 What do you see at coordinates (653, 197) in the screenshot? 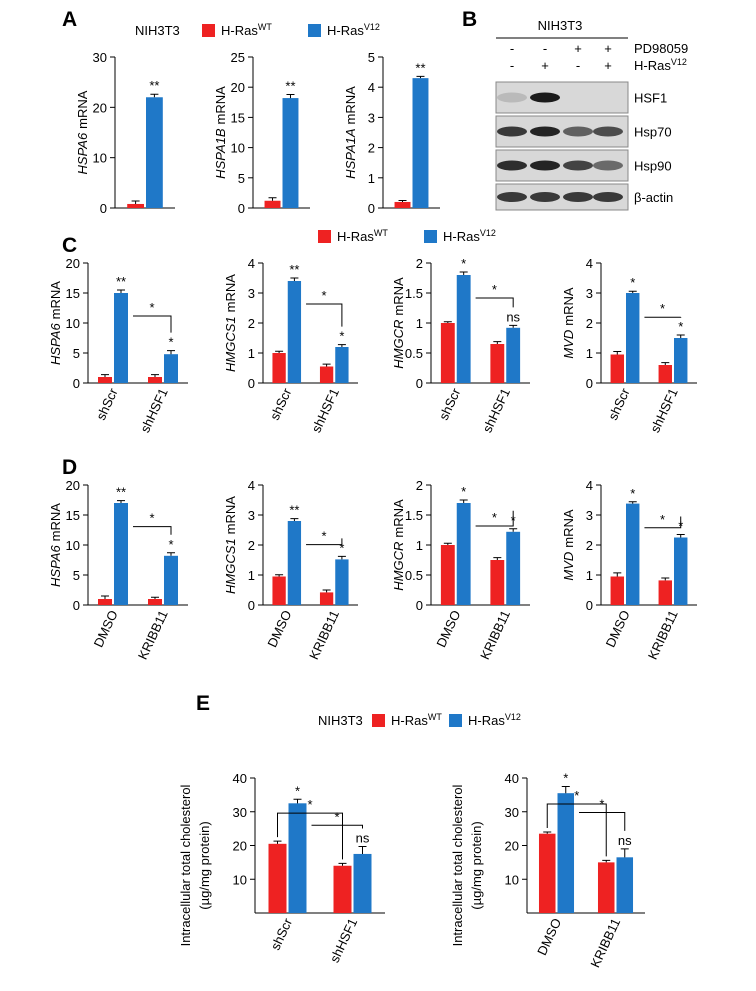
I see `blot-label: β-actin` at bounding box center [653, 197].